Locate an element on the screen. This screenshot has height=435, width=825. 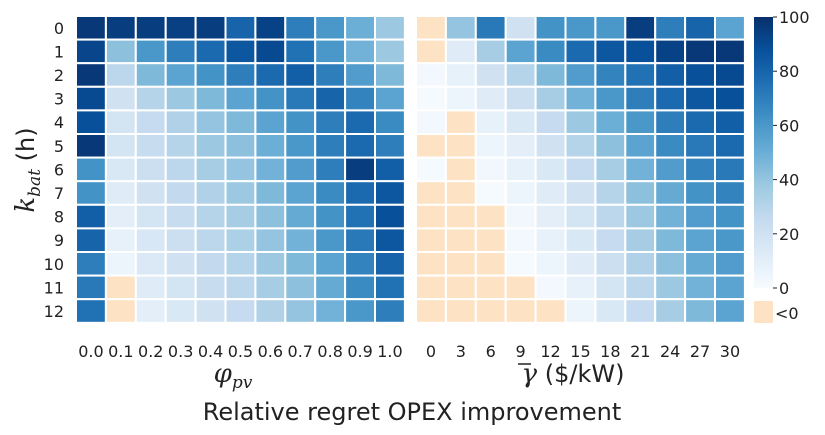
left-cell-r0-c3 is located at coordinates (180, 28).